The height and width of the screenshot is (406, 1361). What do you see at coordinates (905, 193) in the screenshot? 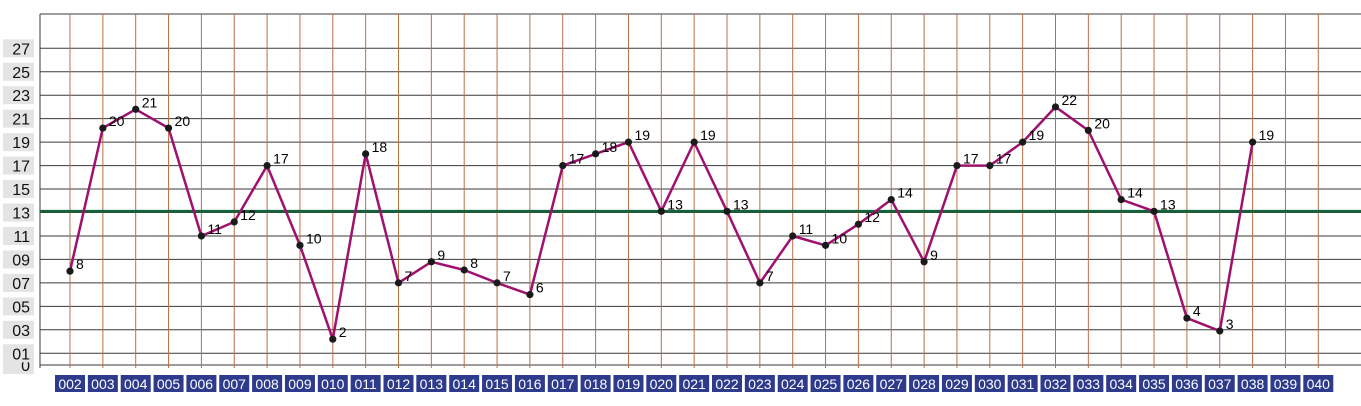
I see `data-label: 14` at bounding box center [905, 193].